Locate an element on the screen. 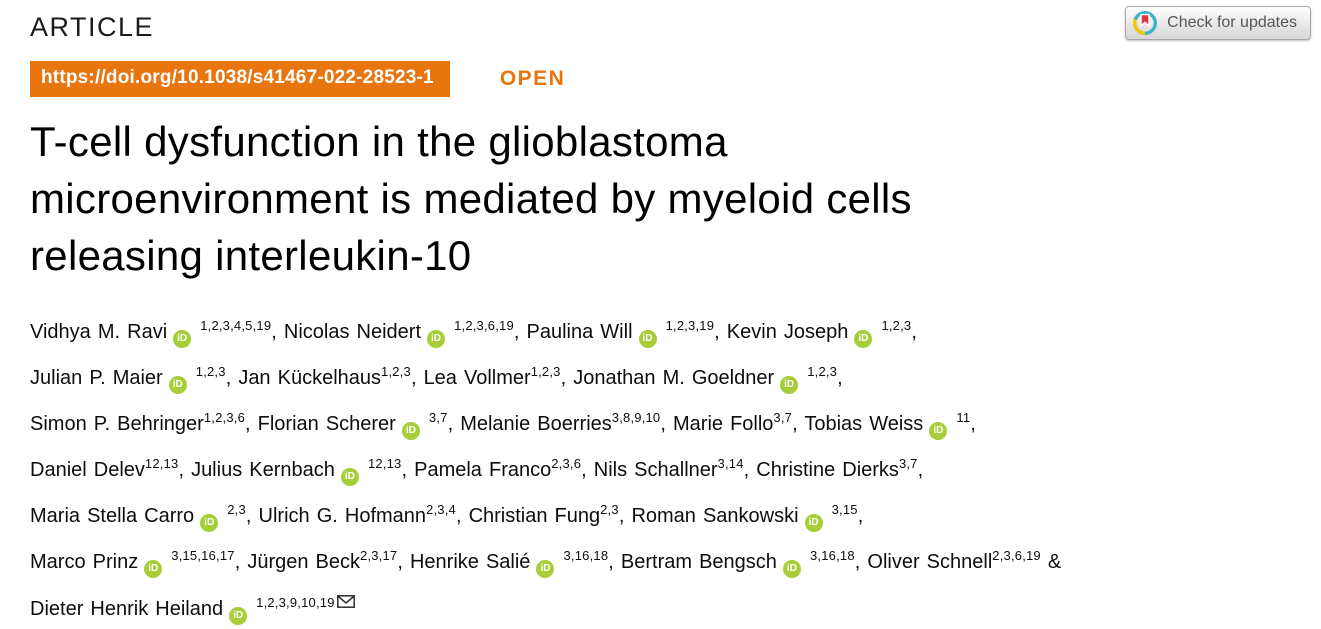  affiliation-superscript: 1,2,3,6,19 is located at coordinates (484, 325).